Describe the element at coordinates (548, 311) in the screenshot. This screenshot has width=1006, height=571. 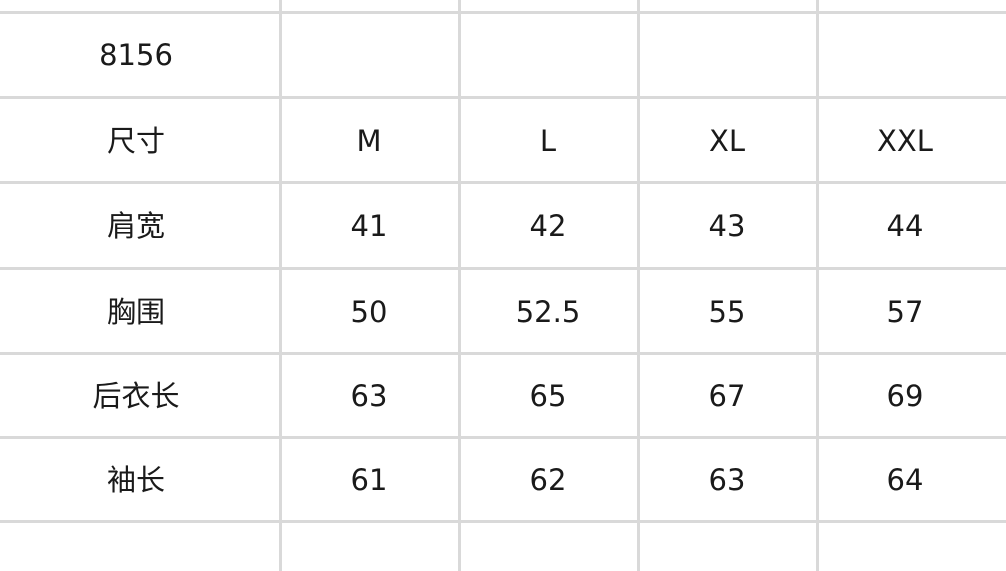
I see `table-cell: 52.5` at that location.